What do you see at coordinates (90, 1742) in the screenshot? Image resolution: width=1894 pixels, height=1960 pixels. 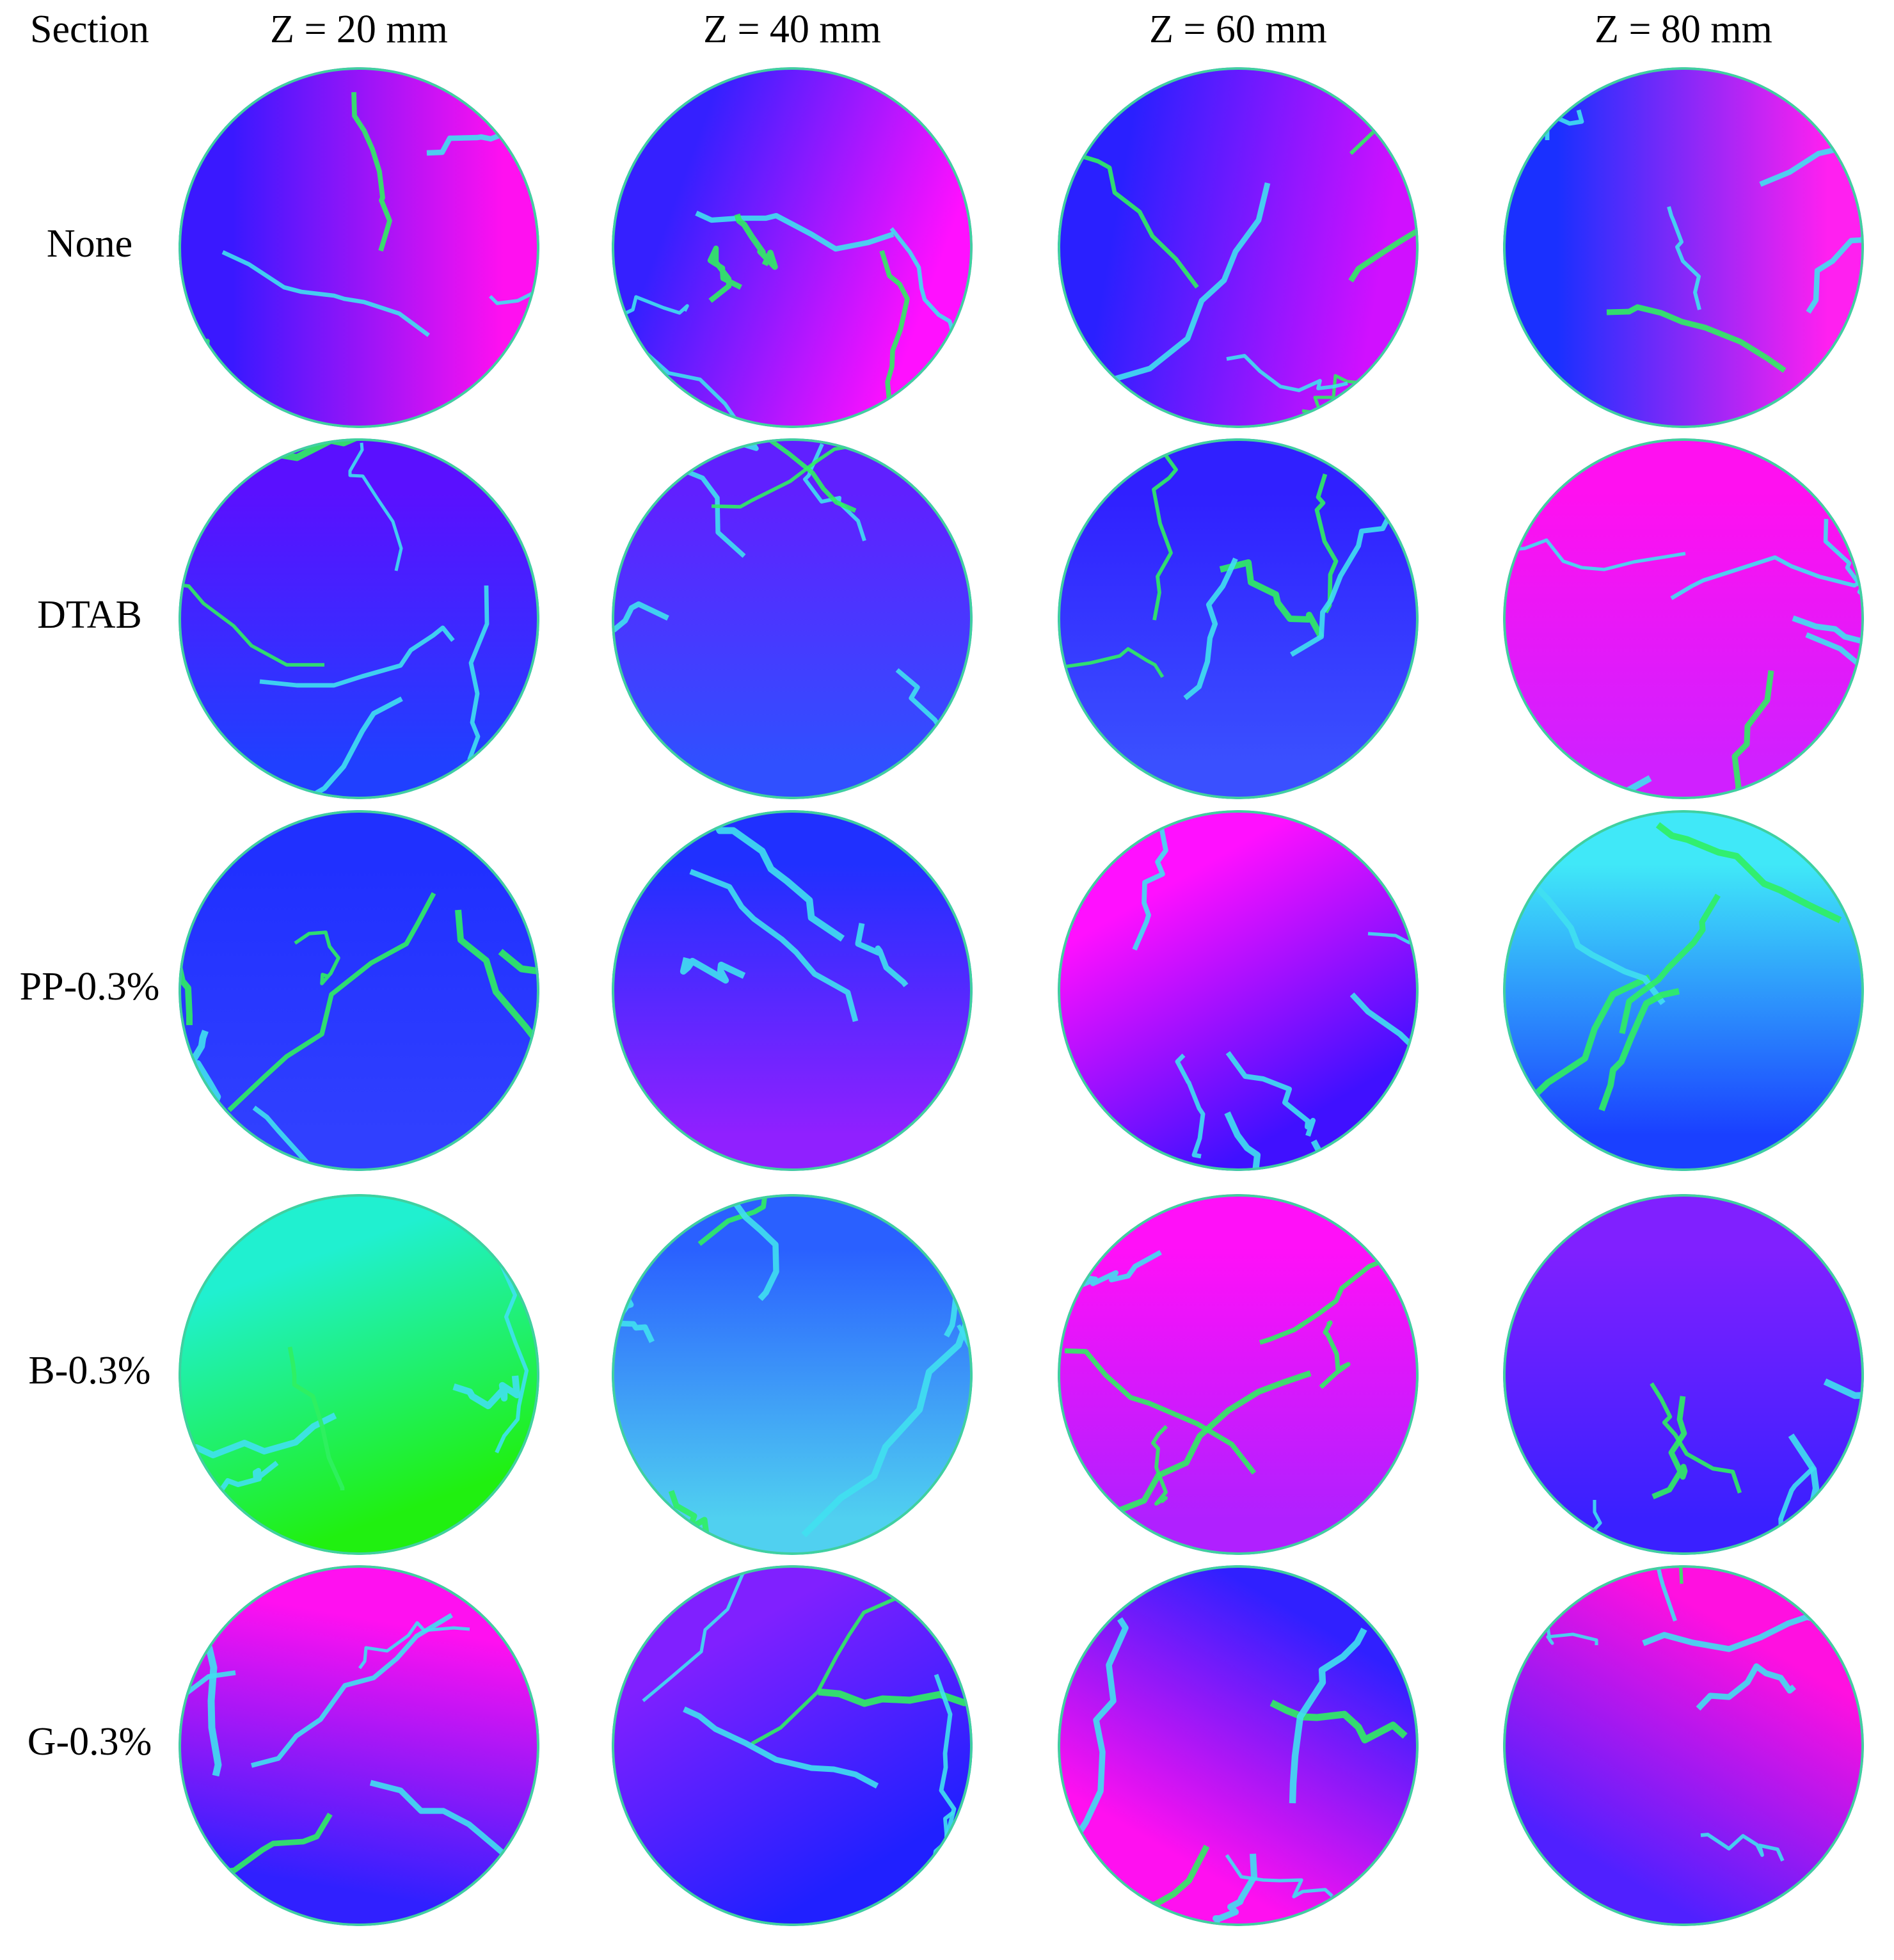 I see `row-label: G-0.3%` at bounding box center [90, 1742].